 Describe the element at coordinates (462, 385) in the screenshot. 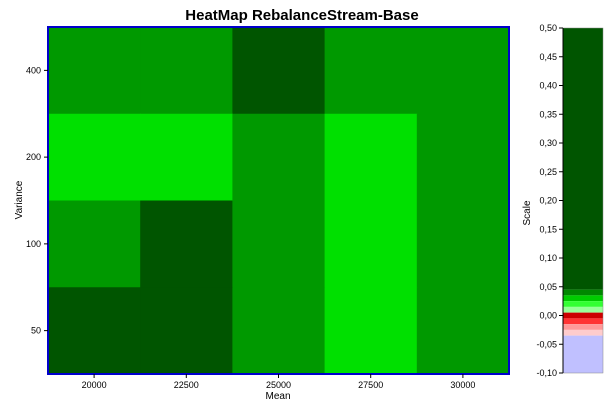

I see `x-tick-label: 30000` at that location.